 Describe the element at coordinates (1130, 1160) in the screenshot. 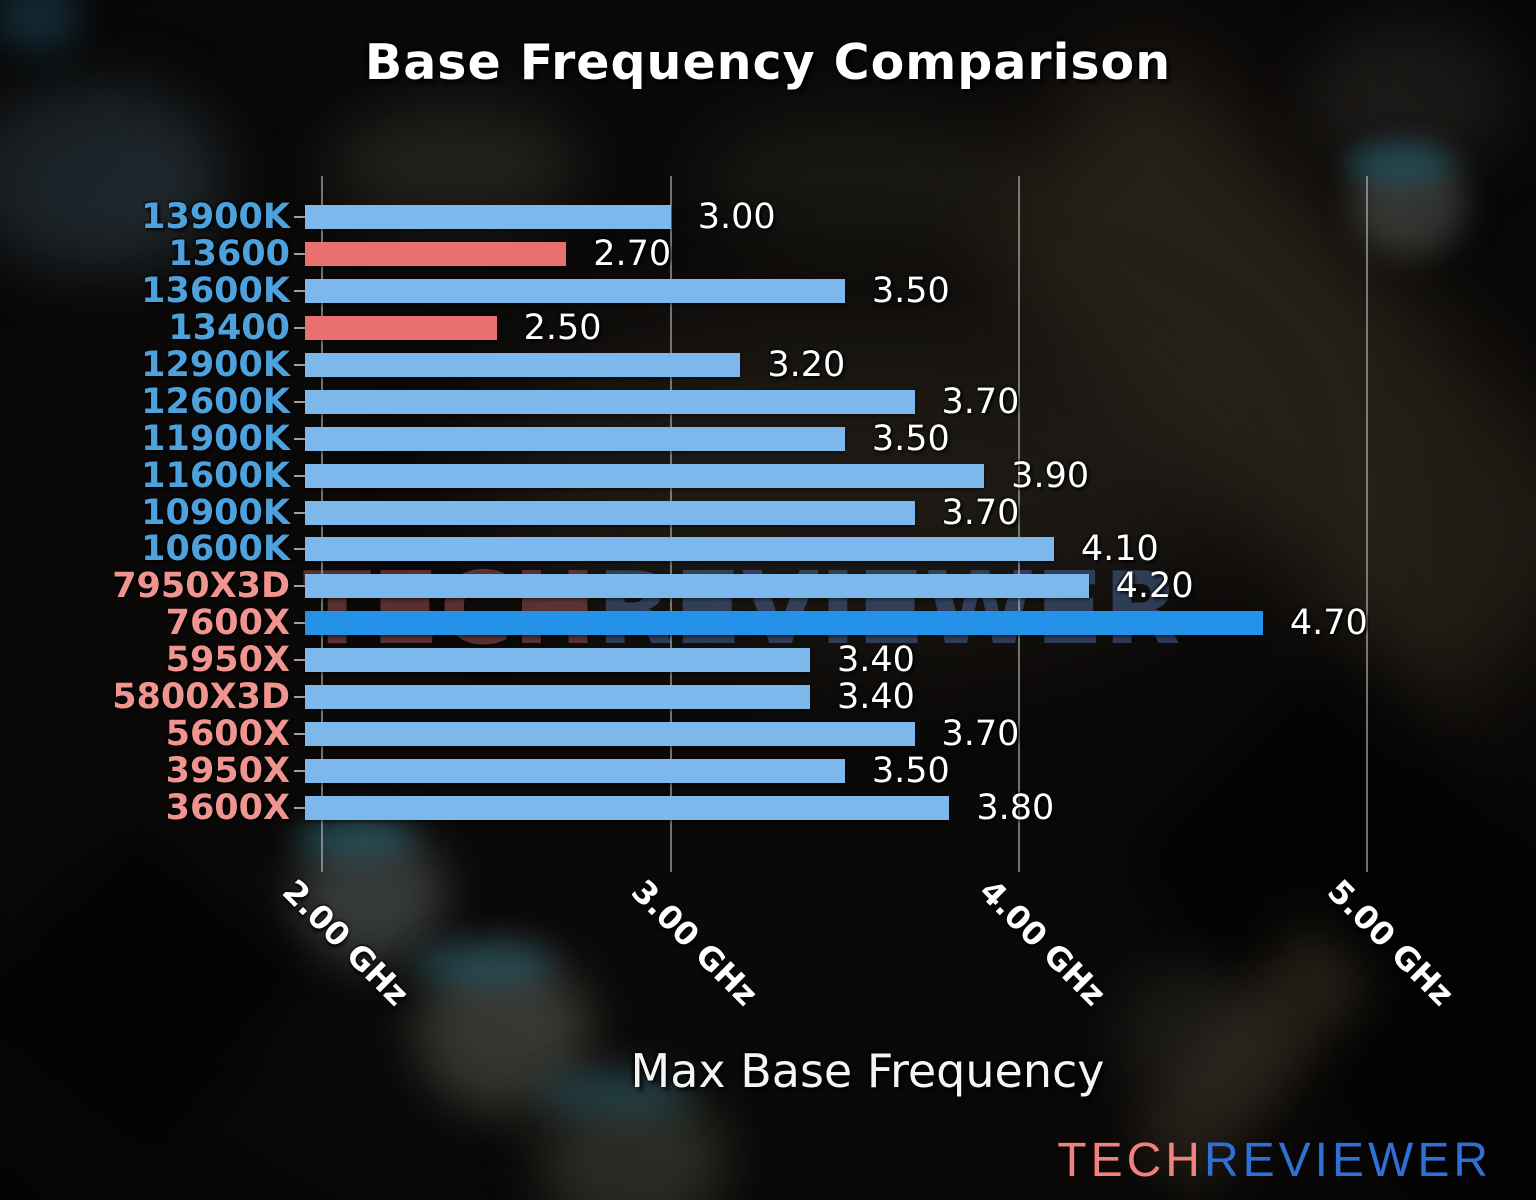

I see `logo-tech: TECH` at that location.